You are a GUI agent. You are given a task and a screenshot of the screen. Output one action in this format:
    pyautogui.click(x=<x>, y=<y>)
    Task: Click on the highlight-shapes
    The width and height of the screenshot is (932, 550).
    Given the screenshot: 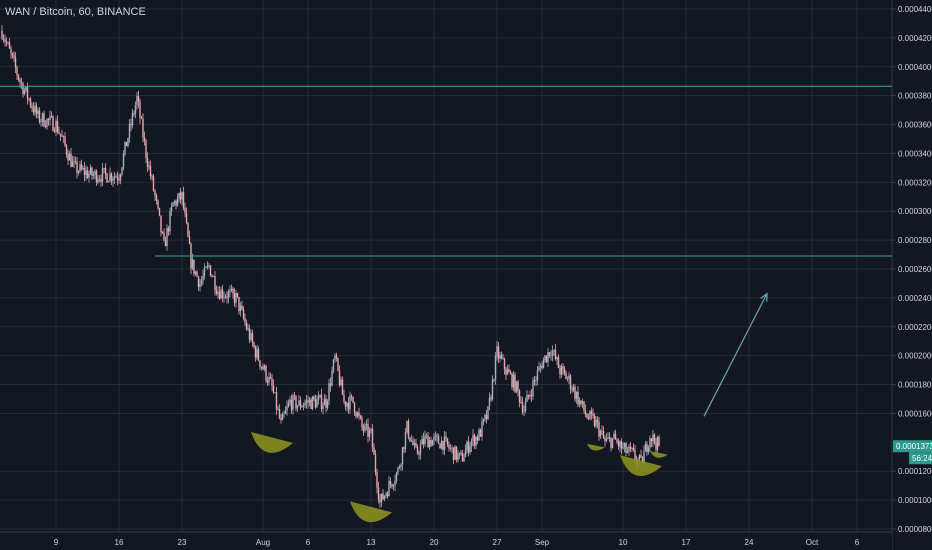 What is the action you would take?
    pyautogui.click(x=459, y=477)
    